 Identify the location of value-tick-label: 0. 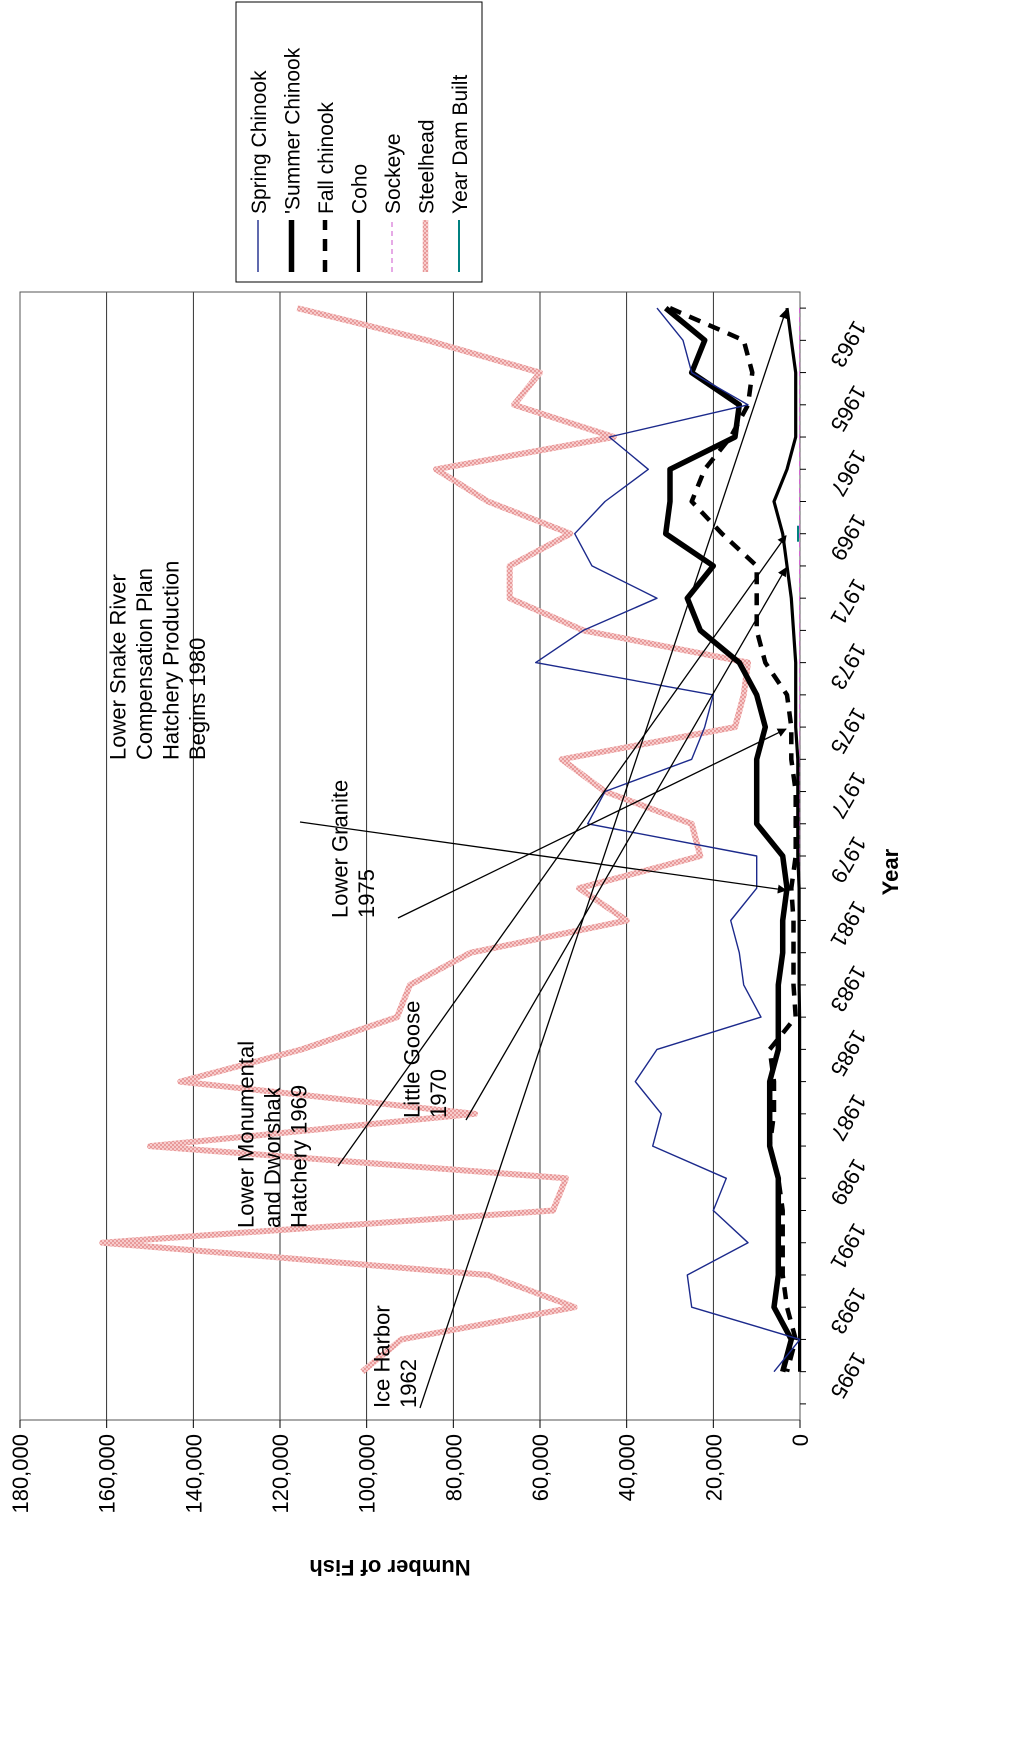
(800, 1440).